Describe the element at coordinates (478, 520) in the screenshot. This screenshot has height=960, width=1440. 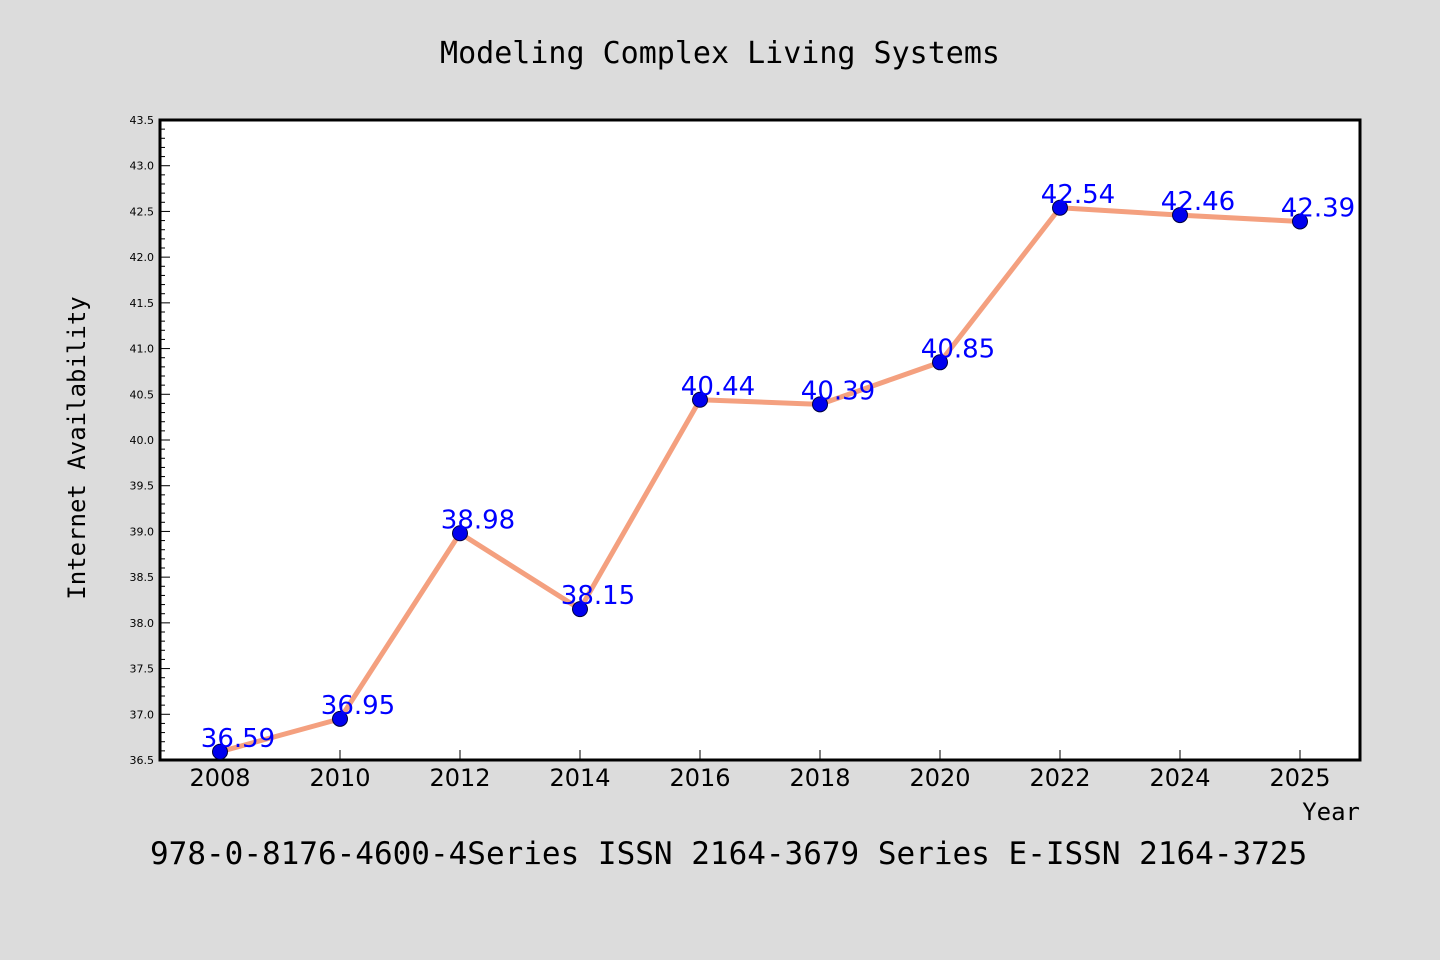
I see `data-label: 38.98` at that location.